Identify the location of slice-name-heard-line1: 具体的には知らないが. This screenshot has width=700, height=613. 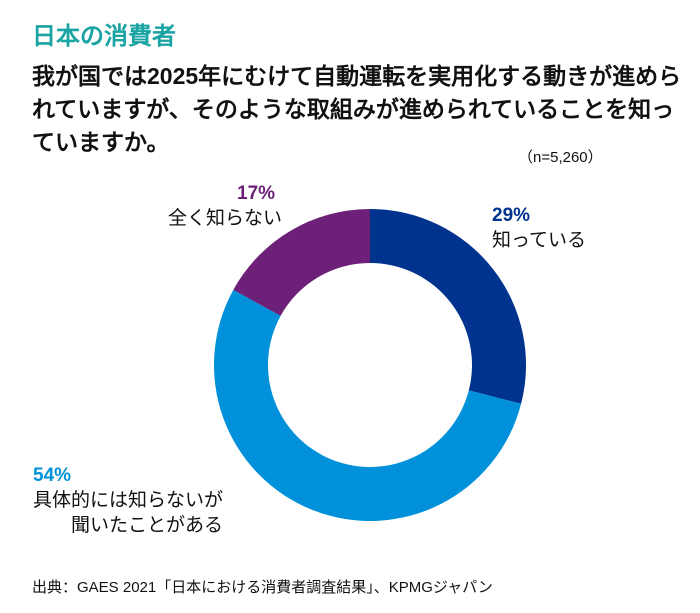
(128, 500).